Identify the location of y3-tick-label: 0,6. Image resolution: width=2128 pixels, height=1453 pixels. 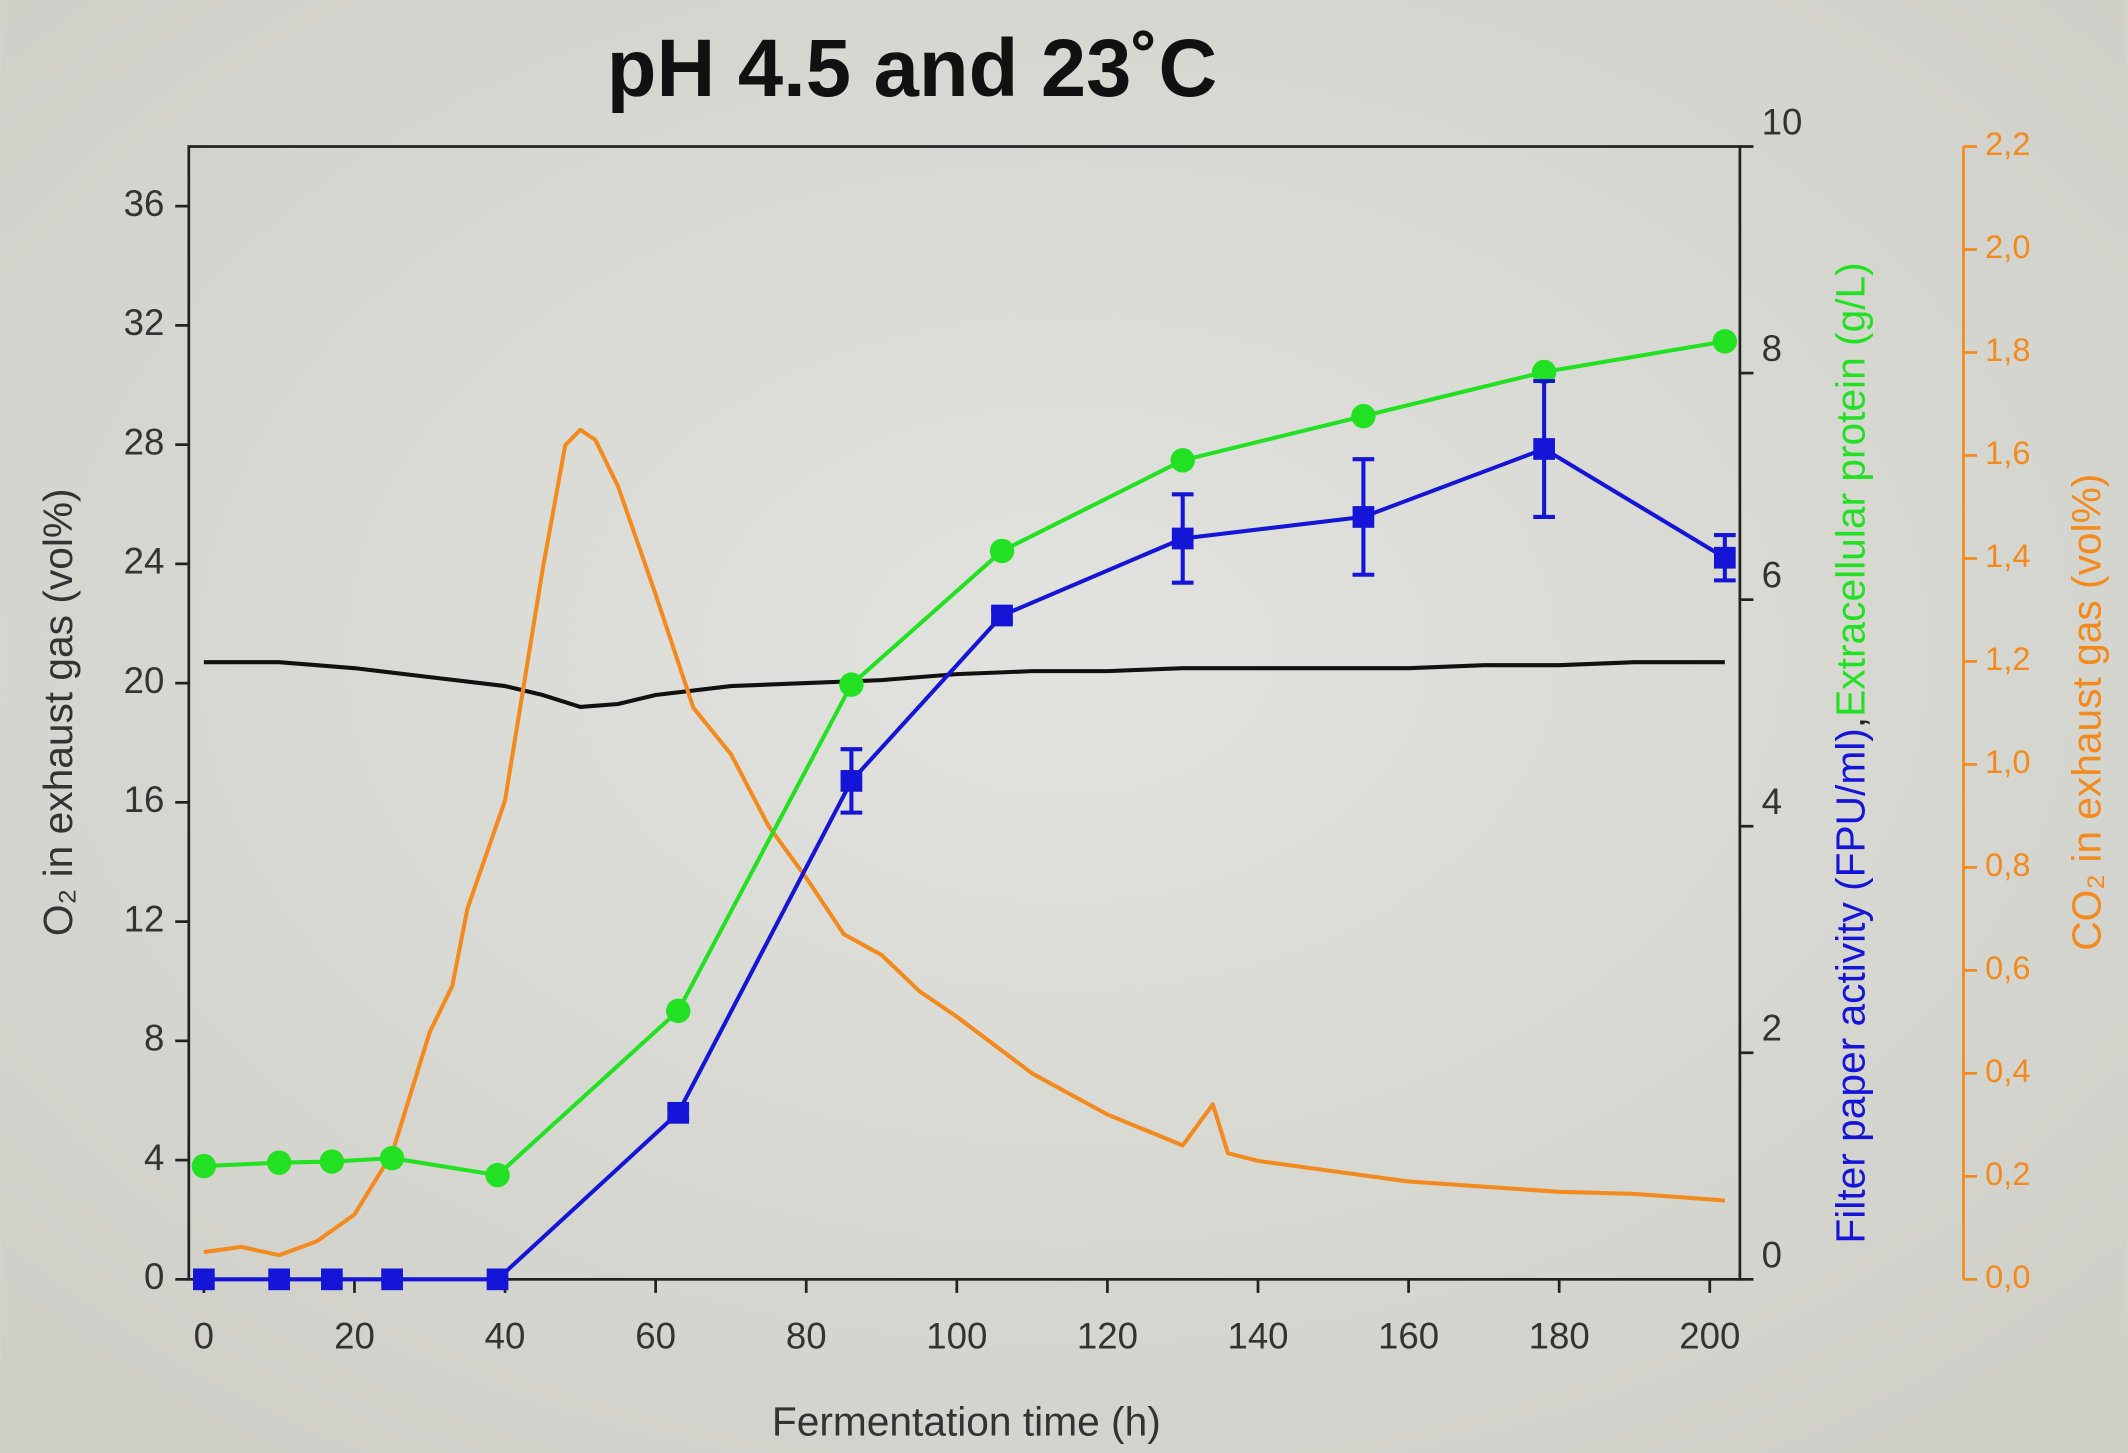
(2007, 968).